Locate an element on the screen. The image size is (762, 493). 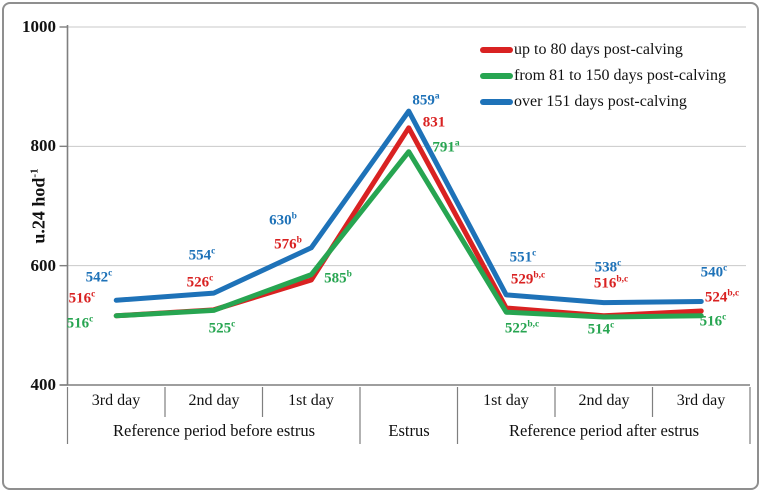
x-tick-day-before-1: 1st day is located at coordinates (311, 400).